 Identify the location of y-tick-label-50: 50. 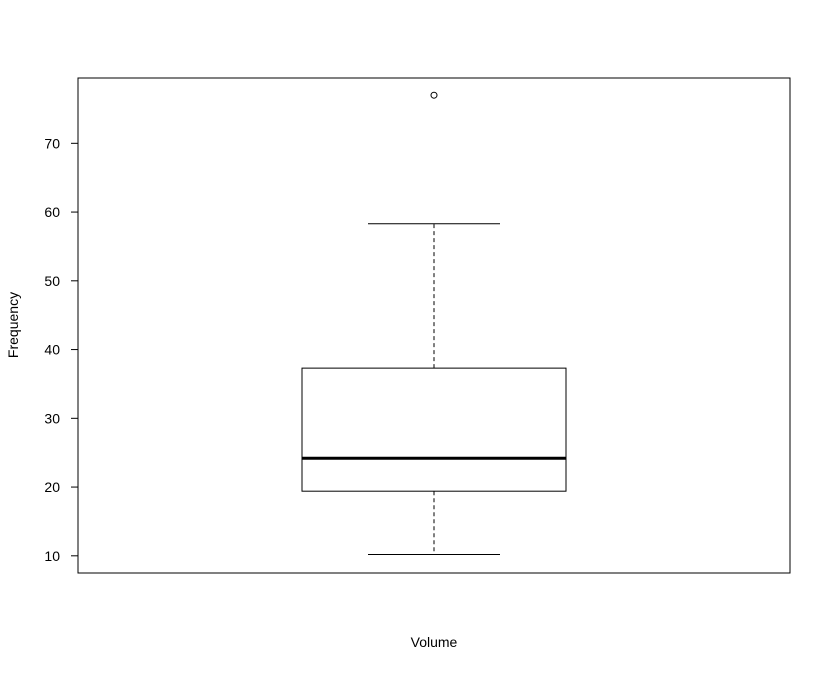
(52, 281).